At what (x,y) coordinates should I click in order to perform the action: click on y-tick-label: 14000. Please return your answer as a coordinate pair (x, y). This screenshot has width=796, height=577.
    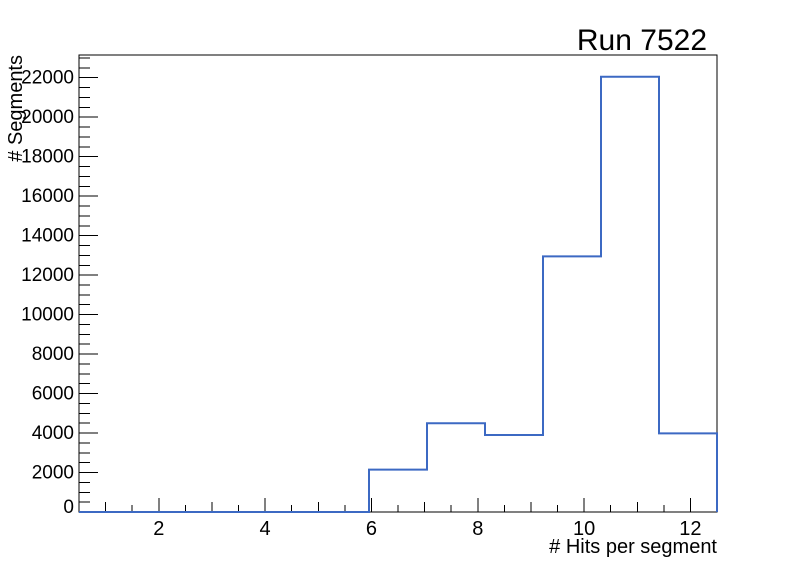
    Looking at the image, I should click on (47, 236).